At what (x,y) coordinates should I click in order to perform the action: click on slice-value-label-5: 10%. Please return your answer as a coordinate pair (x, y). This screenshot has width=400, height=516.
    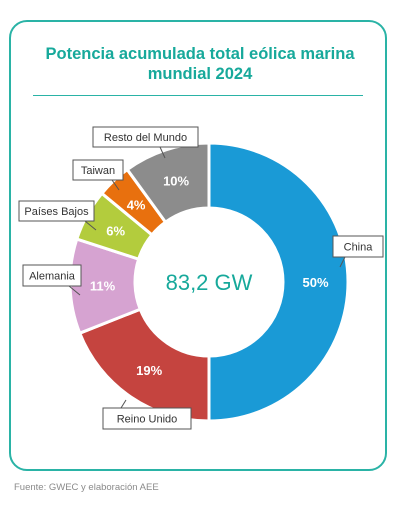
    Looking at the image, I should click on (176, 181).